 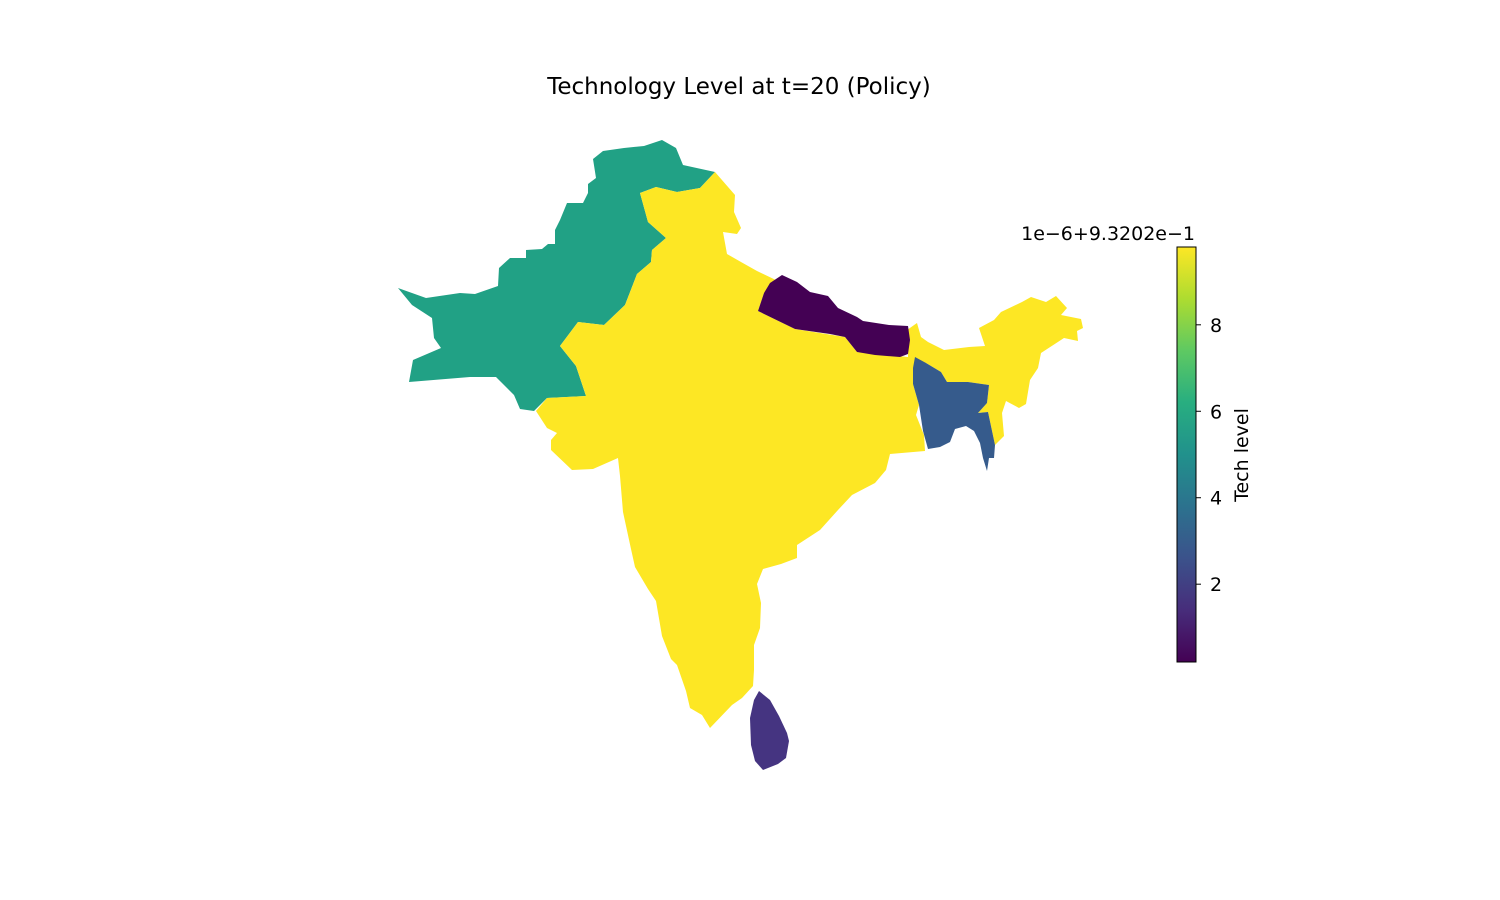 I want to click on colorbar-gradient, so click(x=1186, y=454).